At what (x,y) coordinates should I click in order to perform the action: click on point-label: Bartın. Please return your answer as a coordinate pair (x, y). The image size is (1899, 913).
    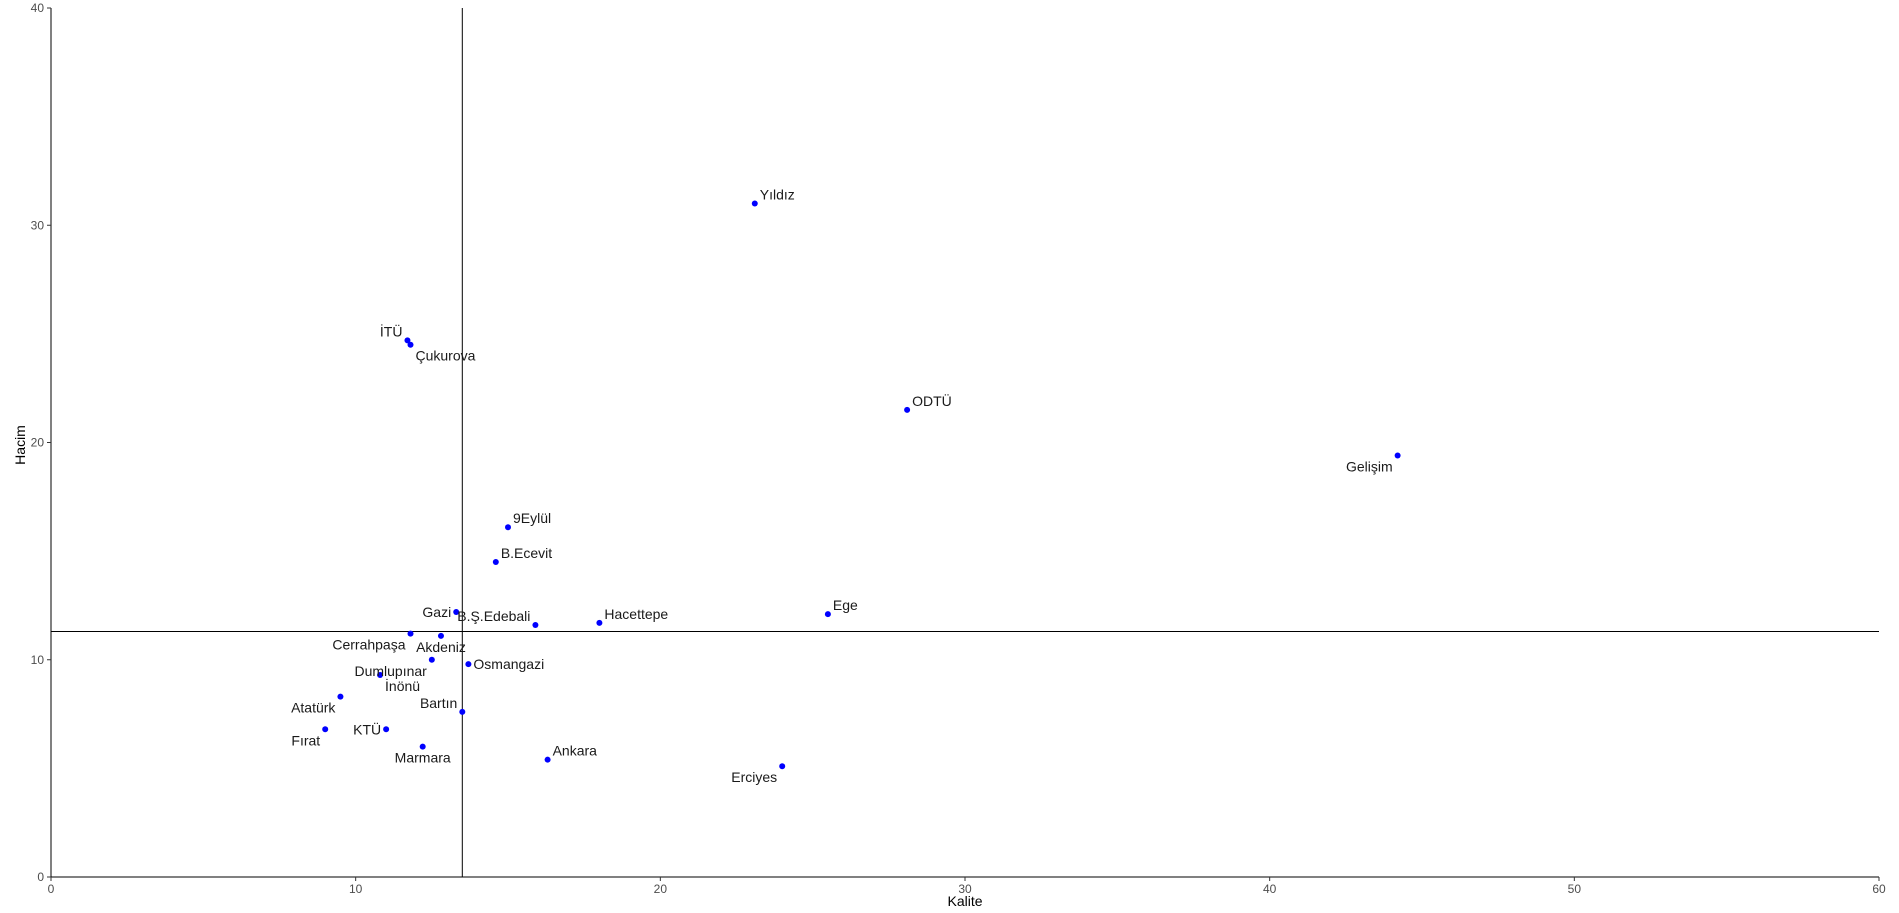
    Looking at the image, I should click on (438, 703).